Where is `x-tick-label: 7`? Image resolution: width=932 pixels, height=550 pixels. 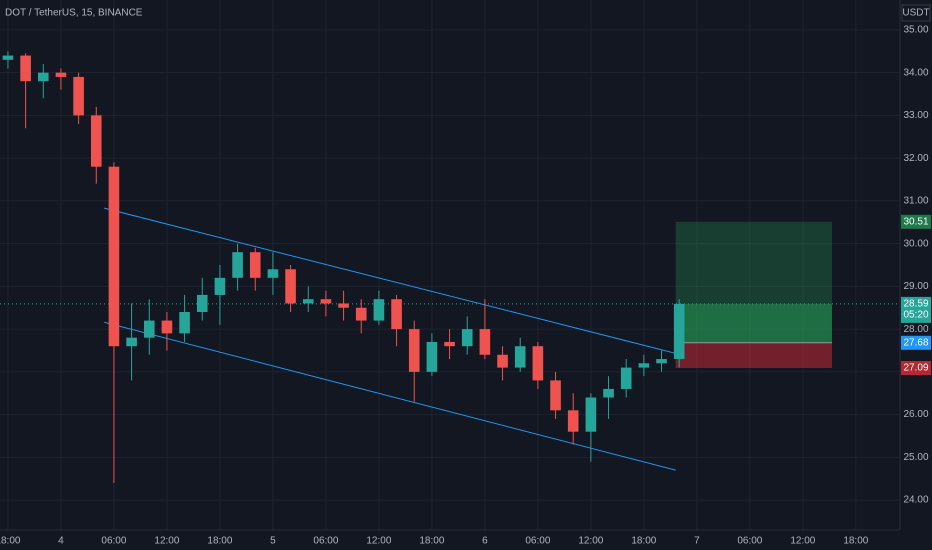 x-tick-label: 7 is located at coordinates (697, 541).